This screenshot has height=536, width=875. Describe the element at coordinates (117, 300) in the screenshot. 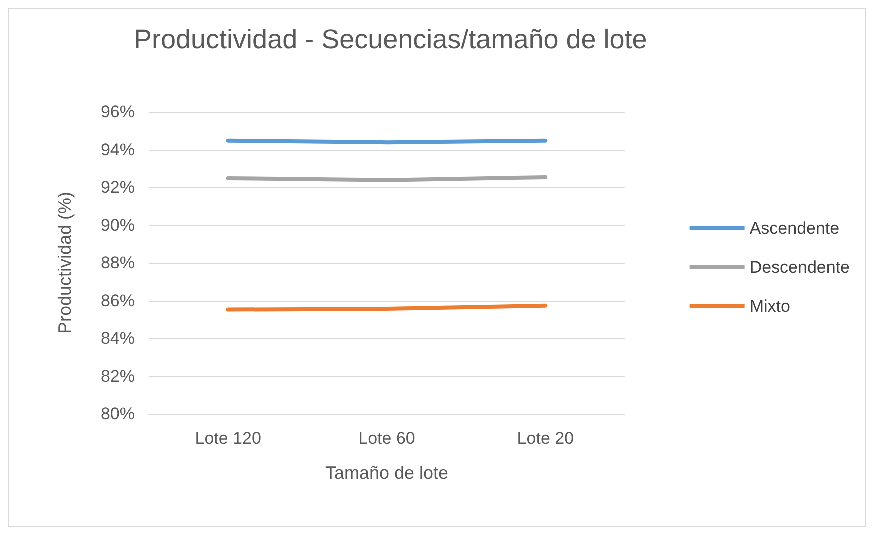

I see `y-tick-label: 86%` at that location.